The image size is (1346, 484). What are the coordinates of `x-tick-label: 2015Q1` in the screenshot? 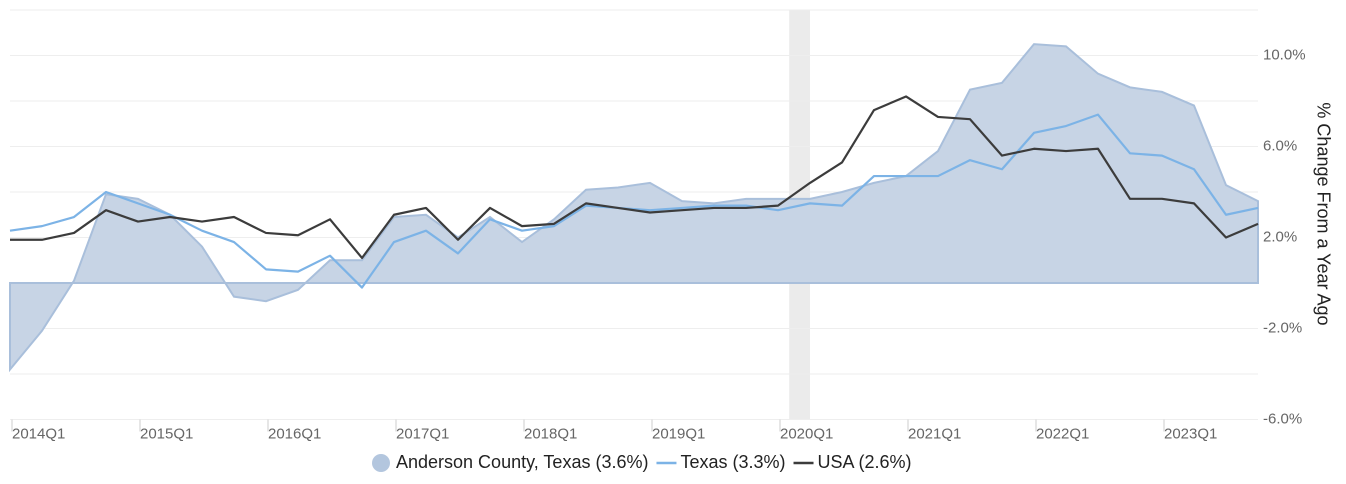 It's located at (166, 433).